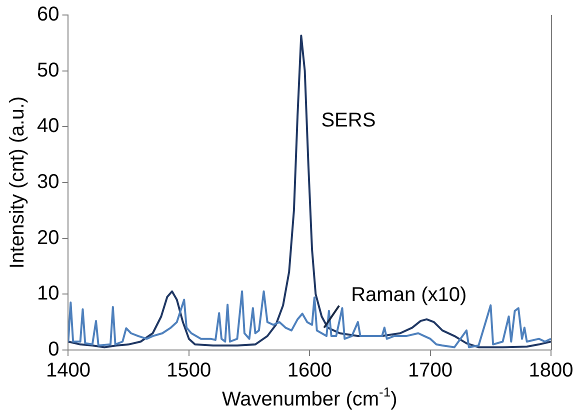  What do you see at coordinates (189, 371) in the screenshot?
I see `x-tick-label: 1500` at bounding box center [189, 371].